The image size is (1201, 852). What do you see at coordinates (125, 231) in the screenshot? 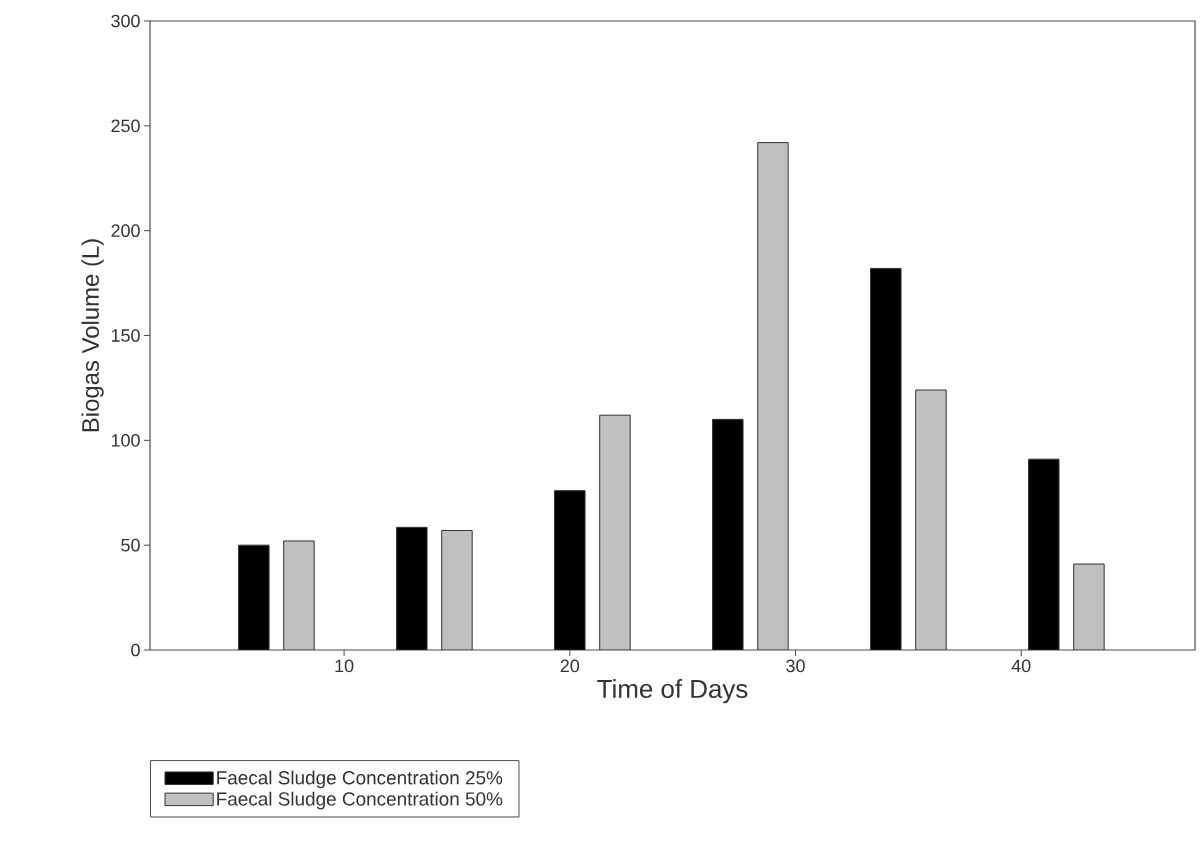
I see `y-tick-label: 200` at bounding box center [125, 231].